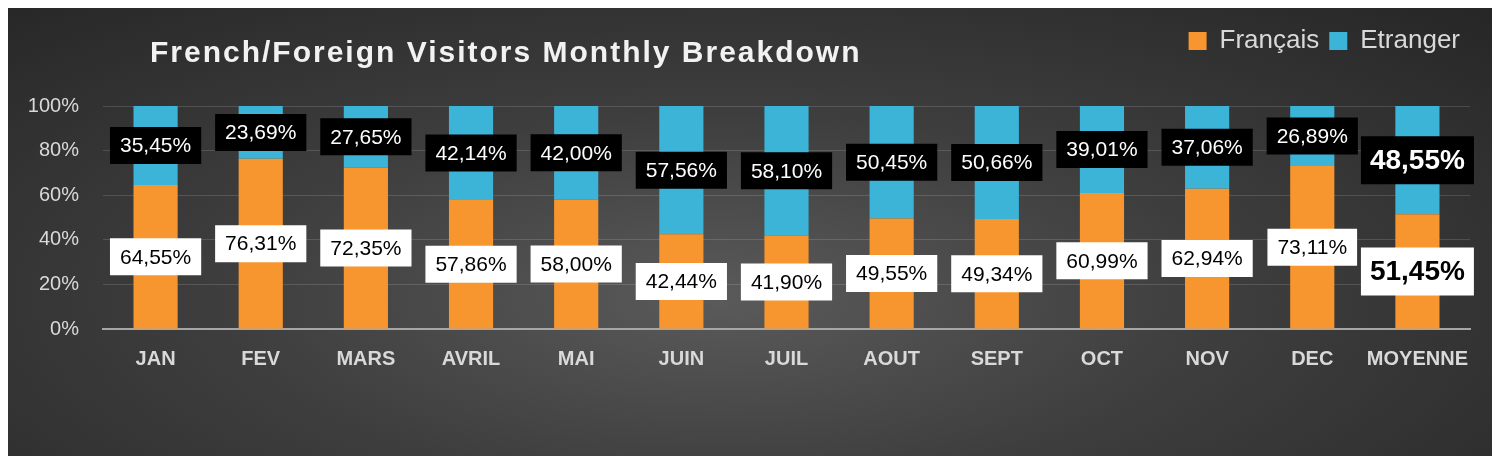  What do you see at coordinates (366, 357) in the screenshot?
I see `x-tick-label: MARS` at bounding box center [366, 357].